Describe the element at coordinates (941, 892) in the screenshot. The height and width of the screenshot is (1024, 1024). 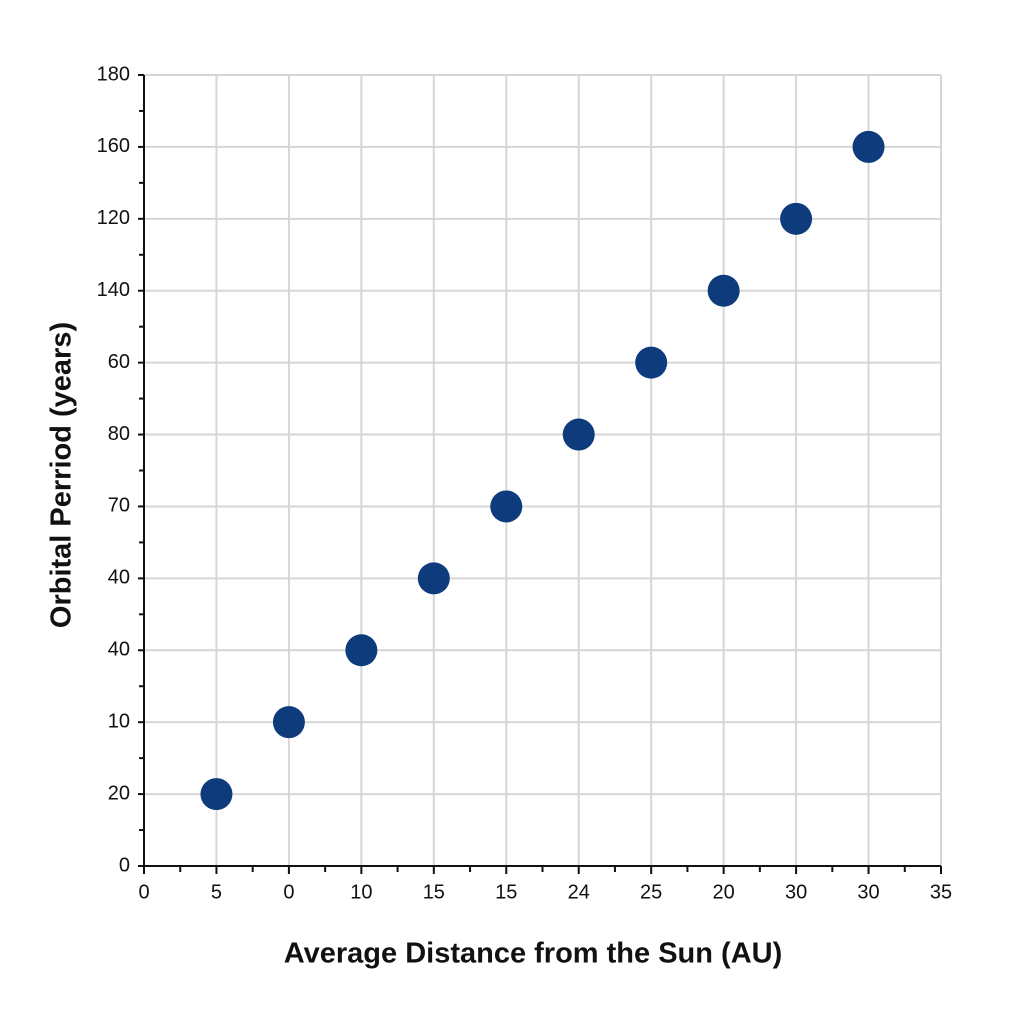
I see `x-tick-label: 35` at that location.